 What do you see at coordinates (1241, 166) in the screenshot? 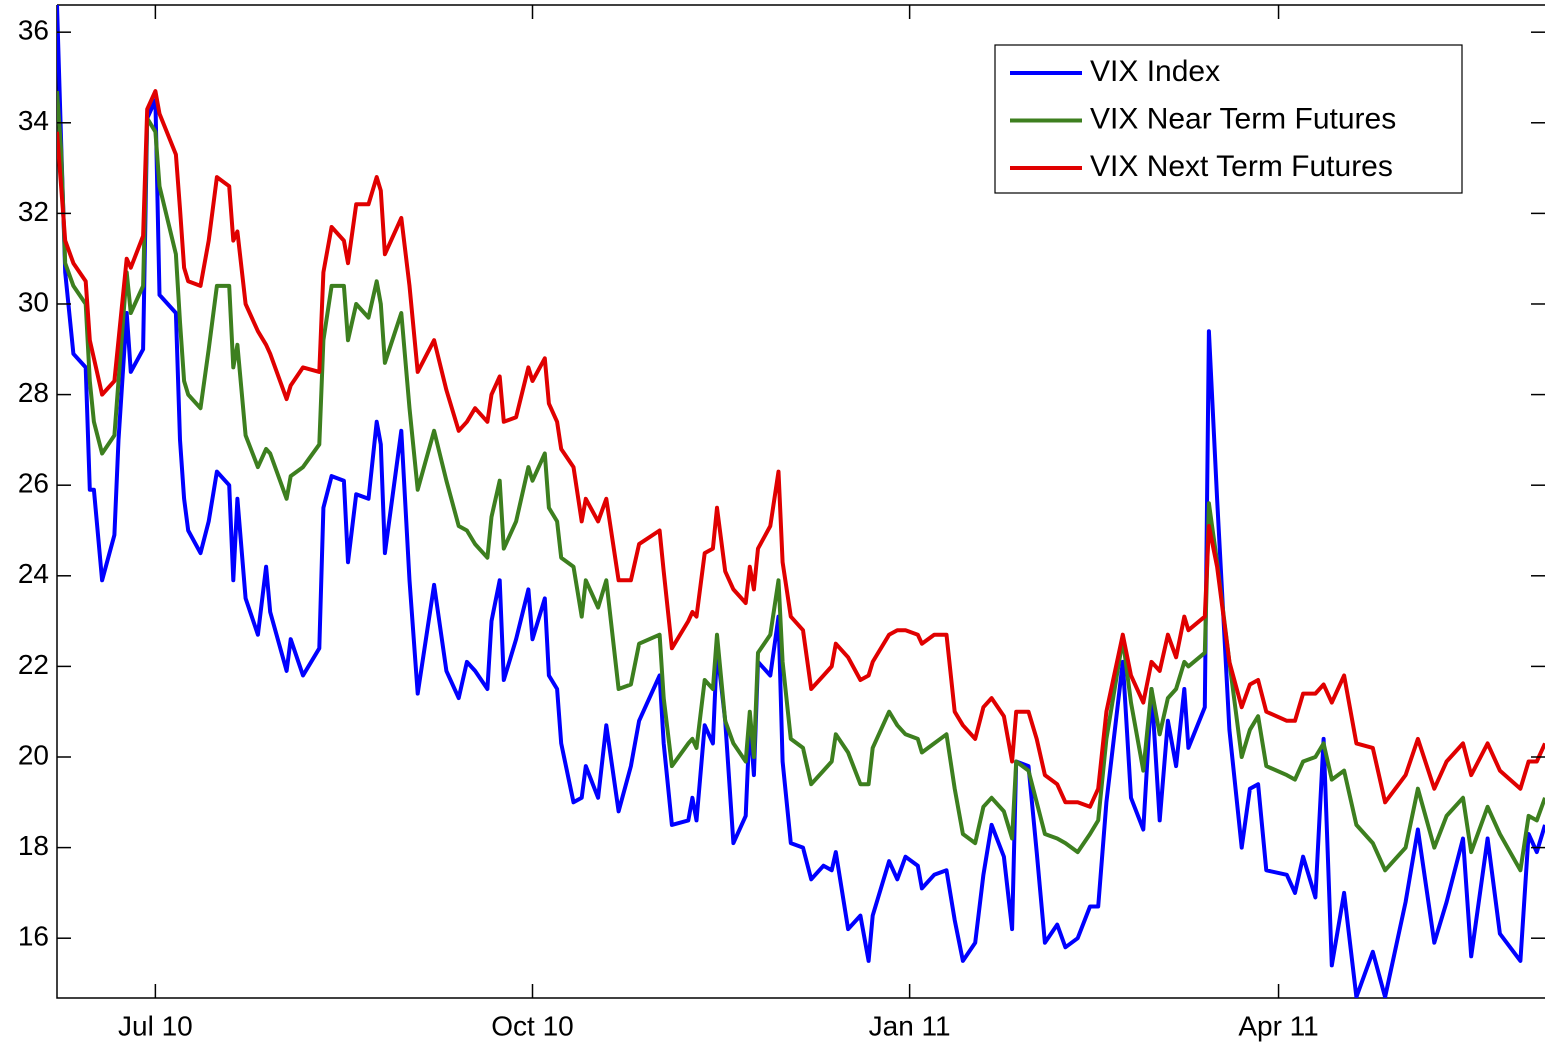
I see `legend-label: VIX Next Term Futures` at bounding box center [1241, 166].